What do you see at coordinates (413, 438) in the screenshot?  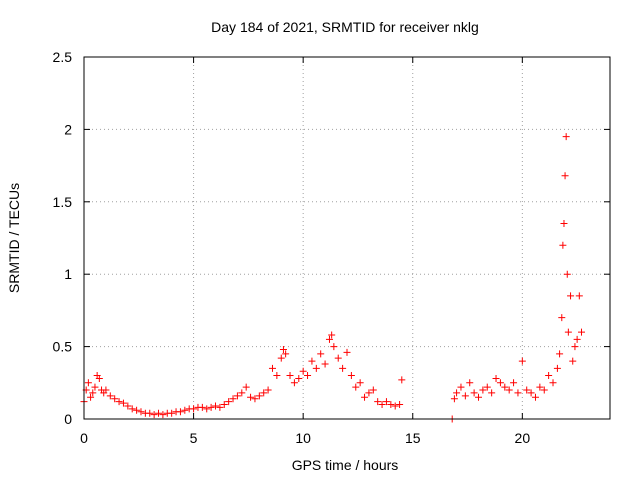 I see `x-tick-label: 15` at bounding box center [413, 438].